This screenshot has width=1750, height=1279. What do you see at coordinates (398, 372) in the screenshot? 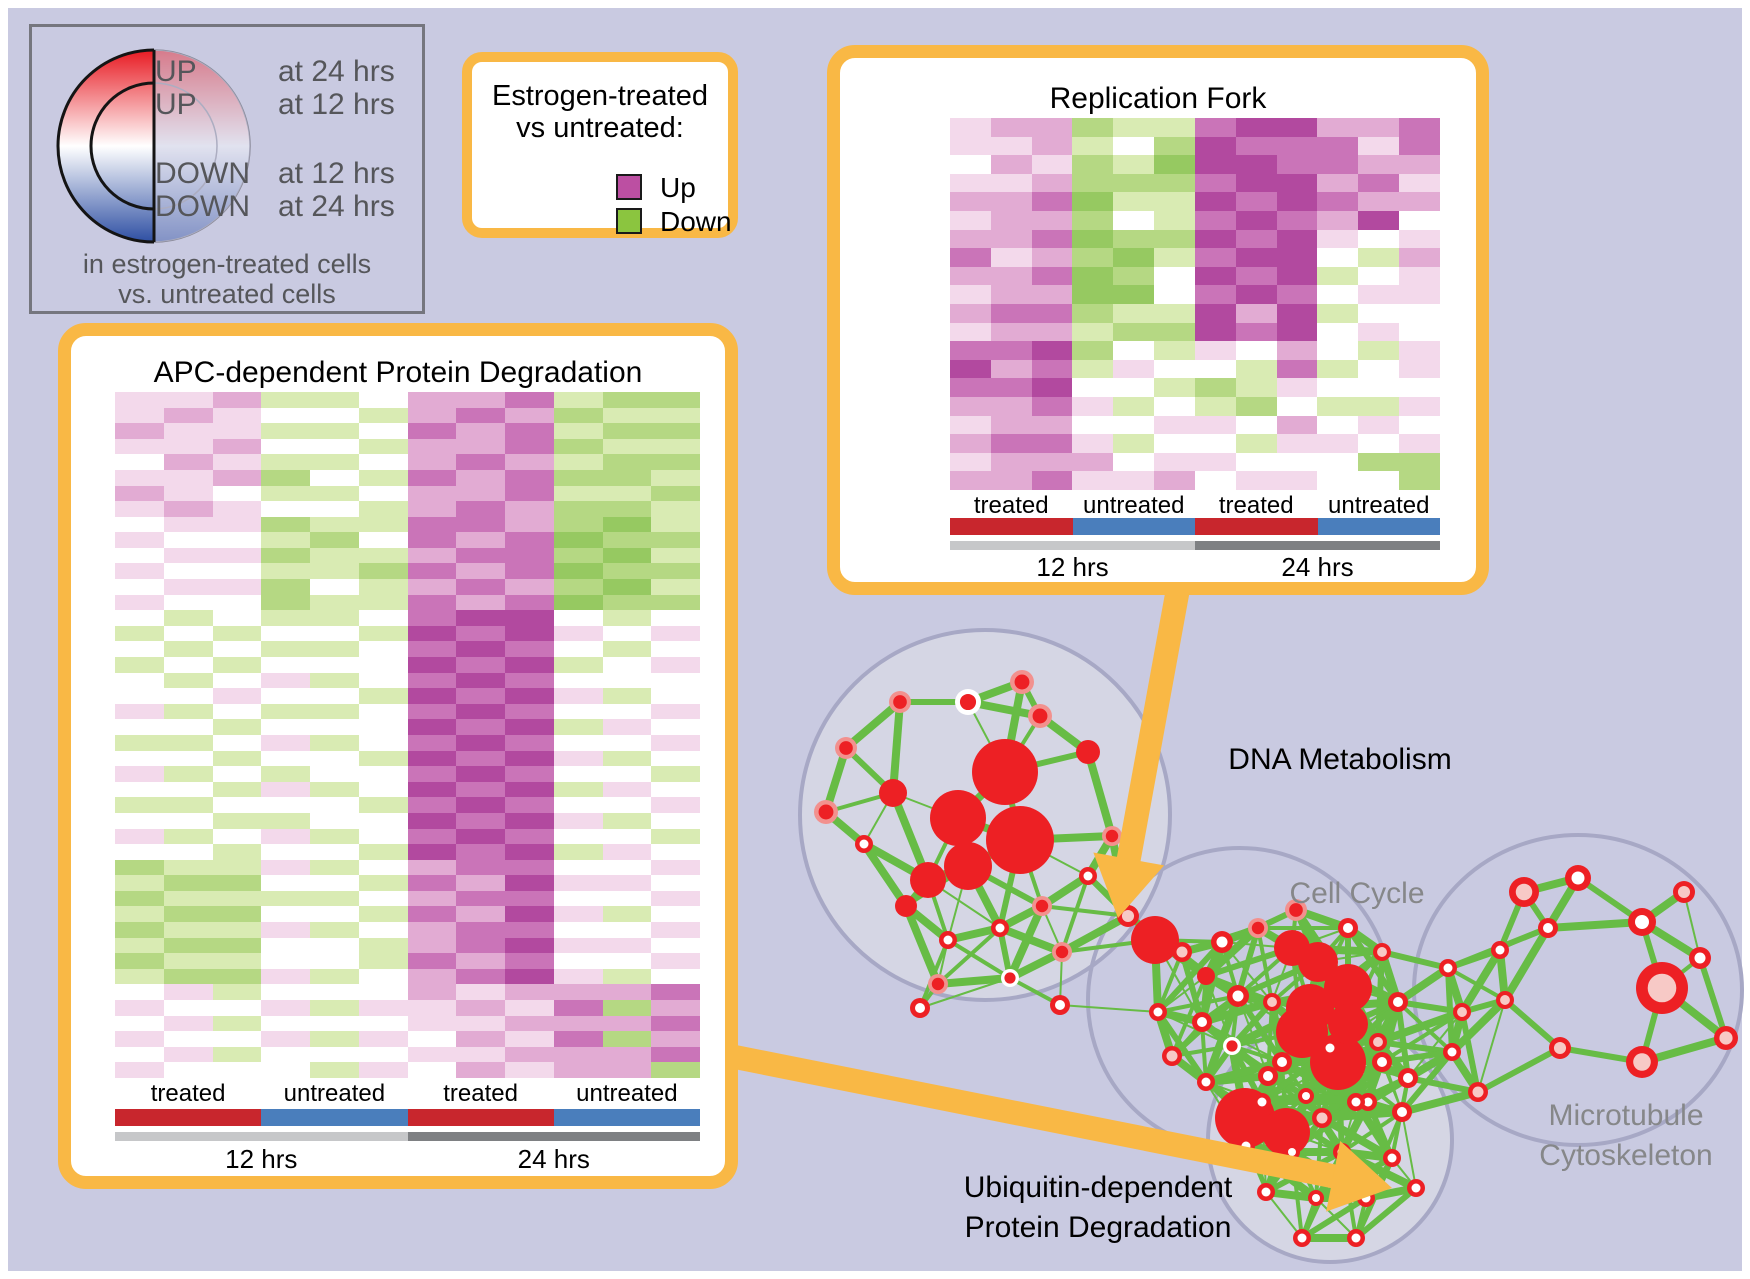
I see `apc-panel-title: APC-dependent Protein Degradation` at bounding box center [398, 372].